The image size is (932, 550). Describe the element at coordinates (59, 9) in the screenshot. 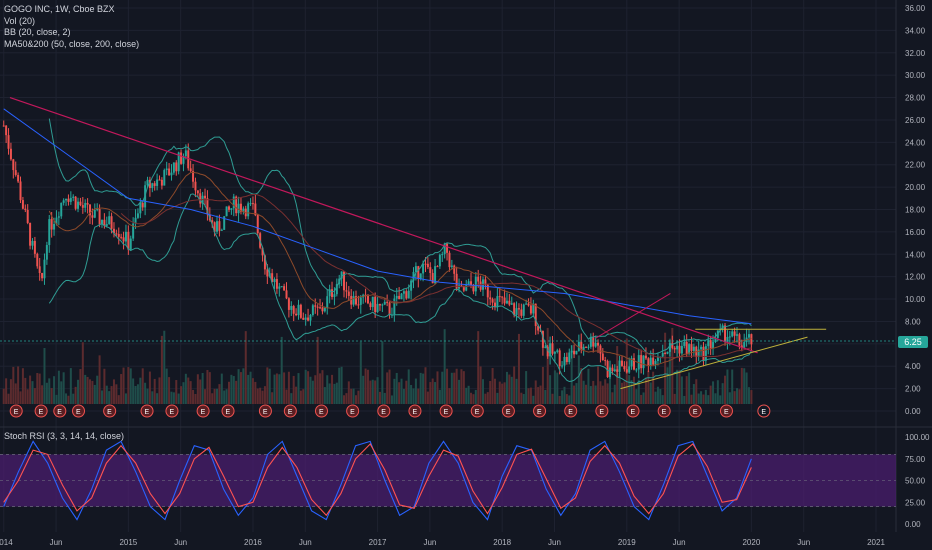

I see `legend-title: GOGO INC, 1W, Cboe BZX` at that location.